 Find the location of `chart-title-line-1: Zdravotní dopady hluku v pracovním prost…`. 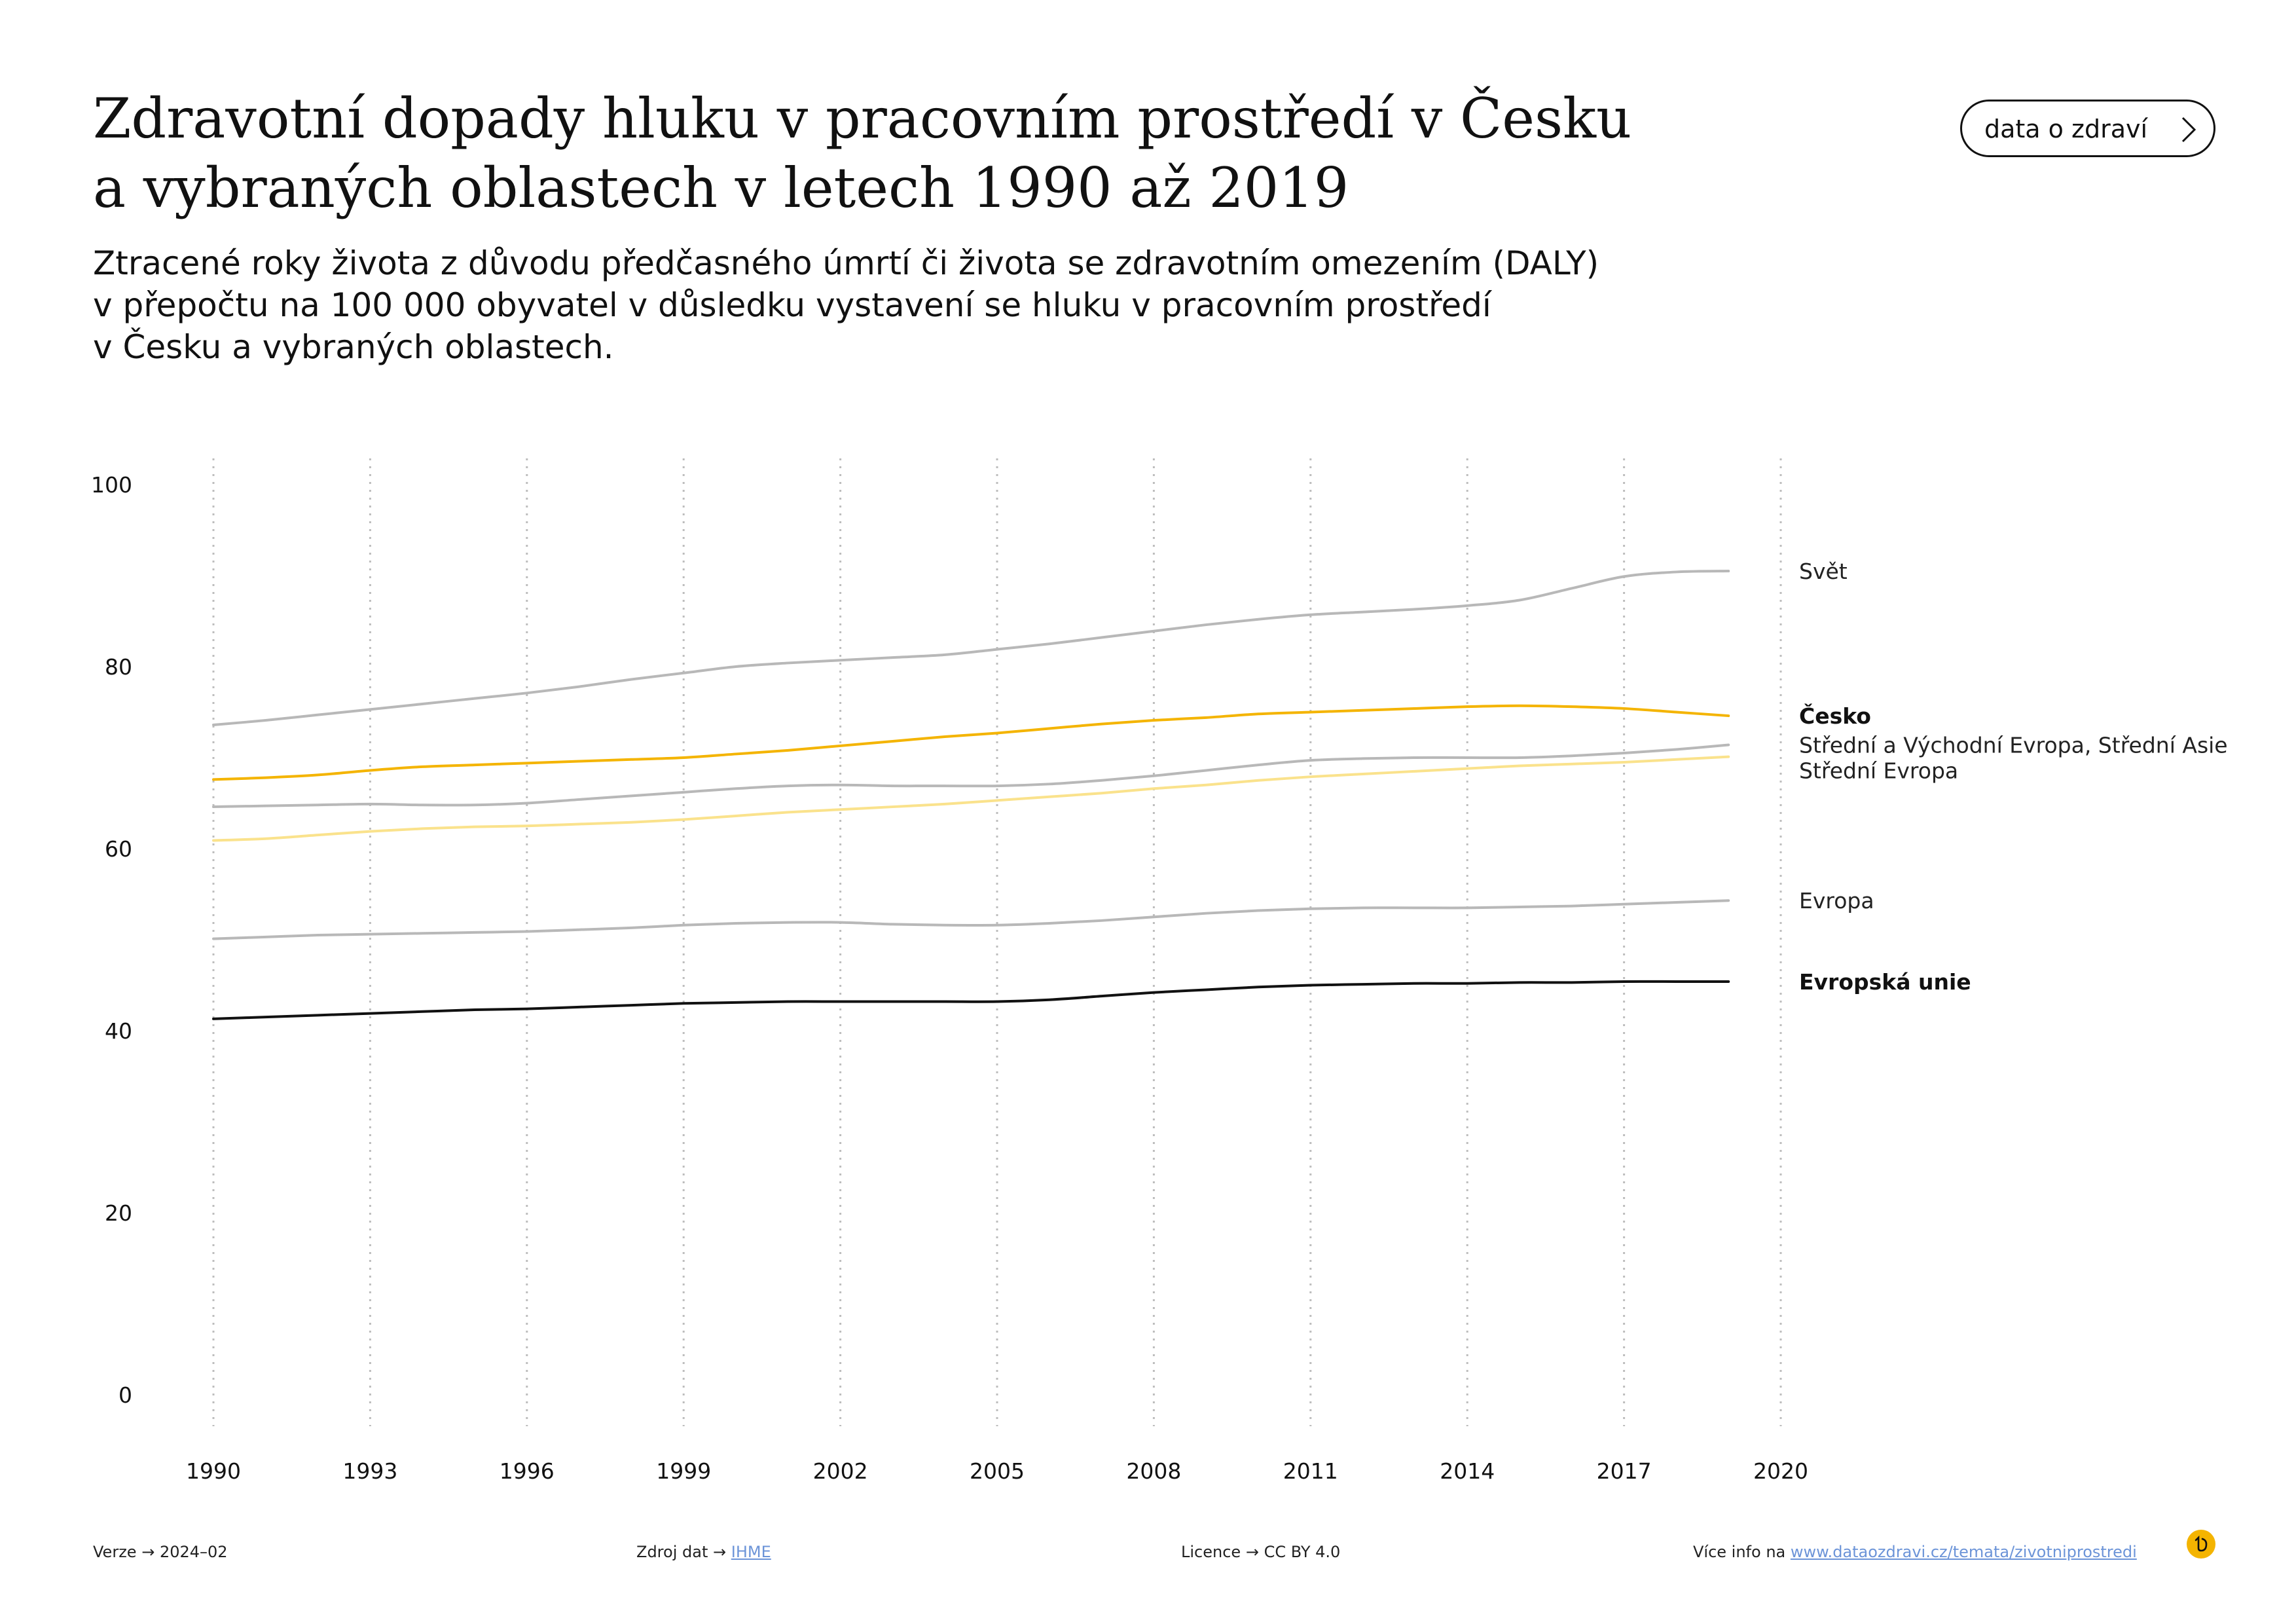

chart-title-line-1: Zdravotní dopady hluku v pracovním prost… is located at coordinates (862, 118).